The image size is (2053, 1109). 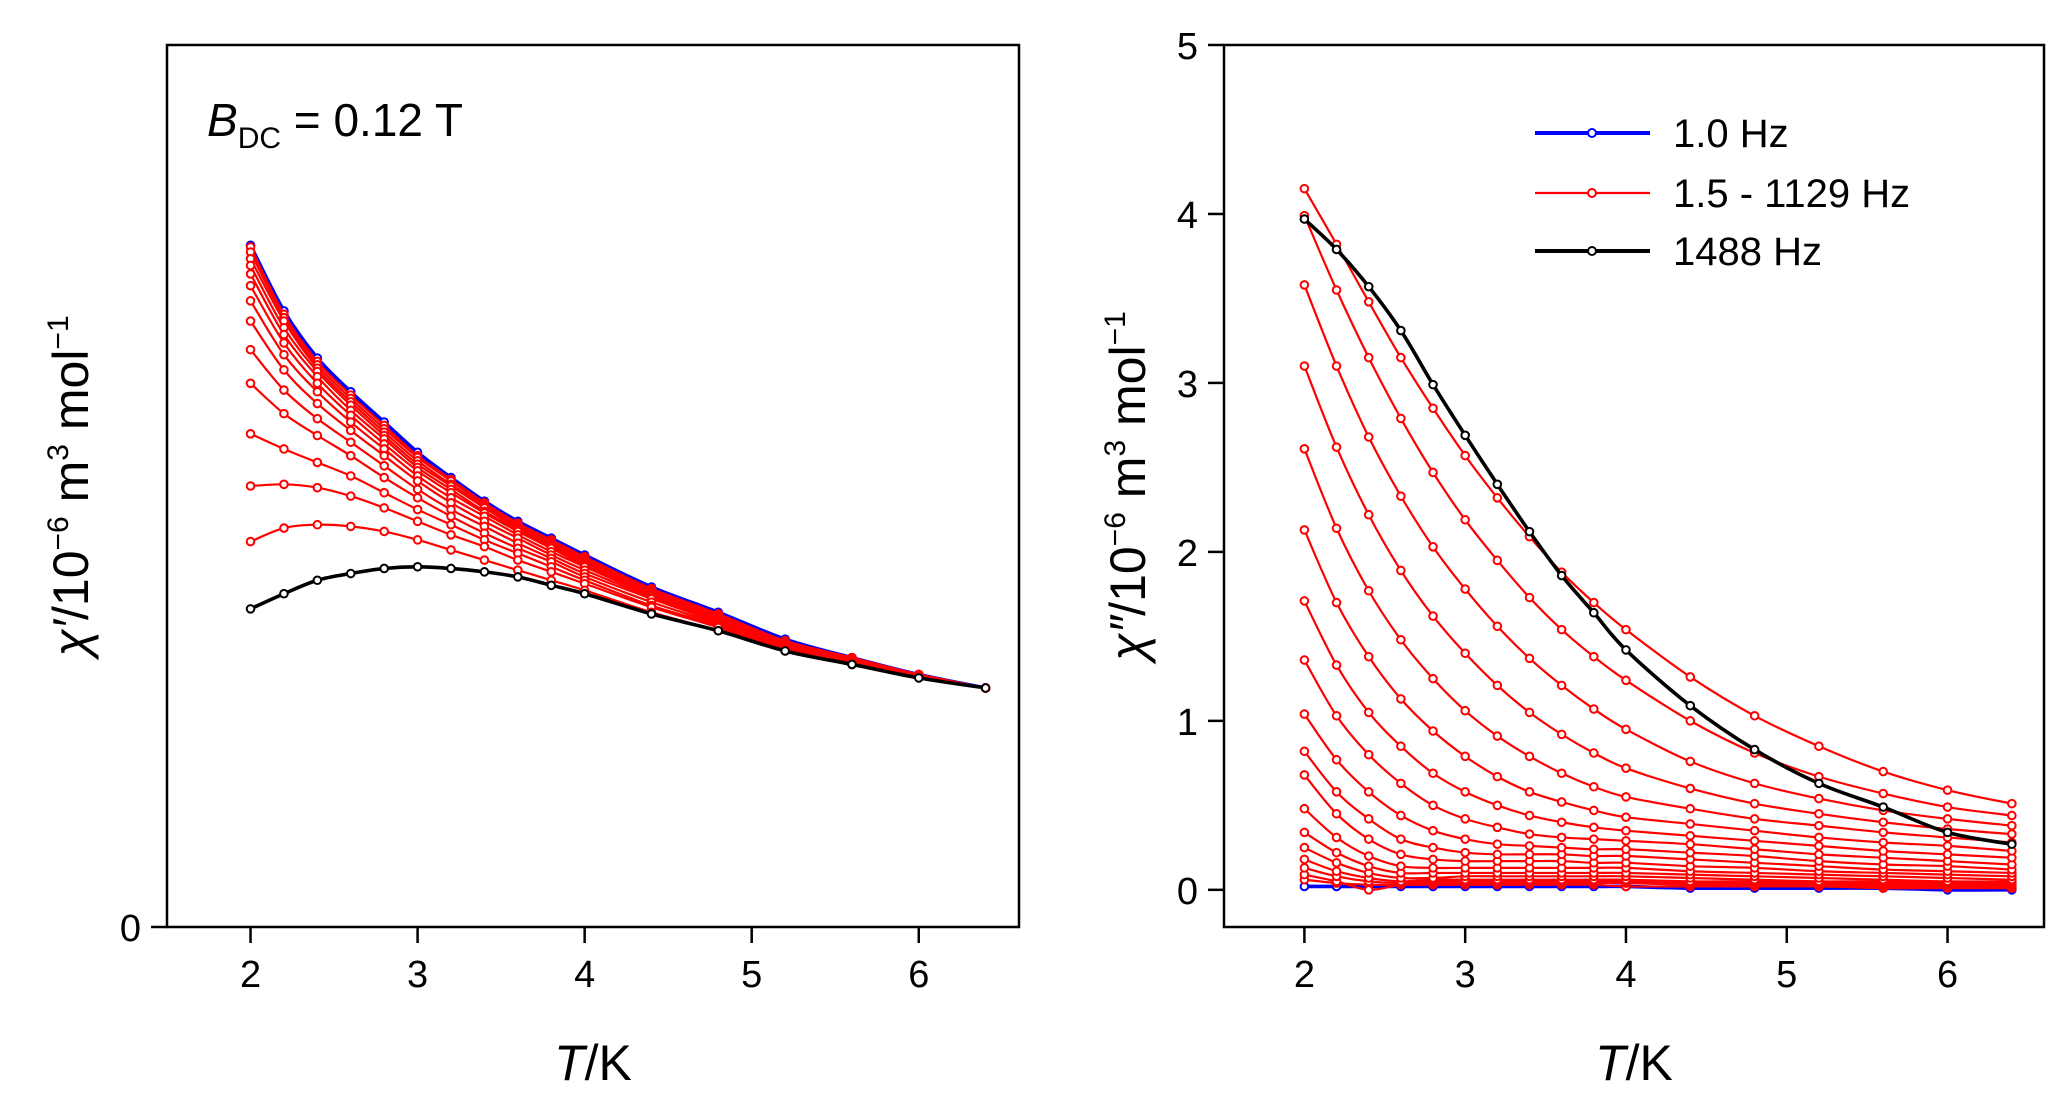 What do you see at coordinates (1634, 1063) in the screenshot?
I see `right-x-axis-label: T/K` at bounding box center [1634, 1063].